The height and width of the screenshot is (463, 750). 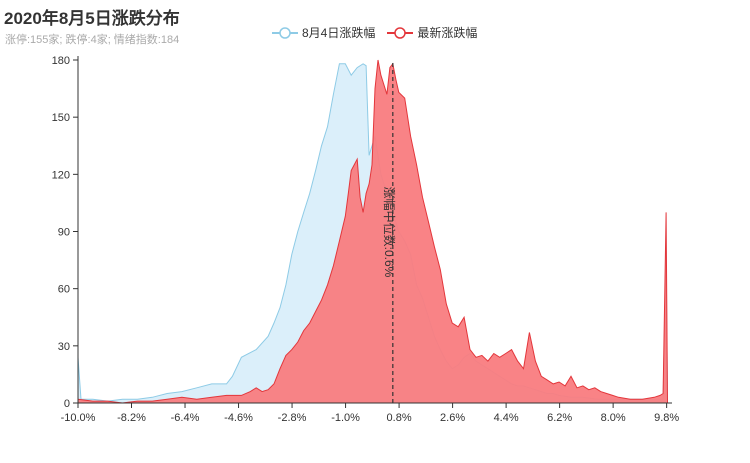 I want to click on chart-title: 2020年8月5日涨跌分布, so click(x=92, y=18).